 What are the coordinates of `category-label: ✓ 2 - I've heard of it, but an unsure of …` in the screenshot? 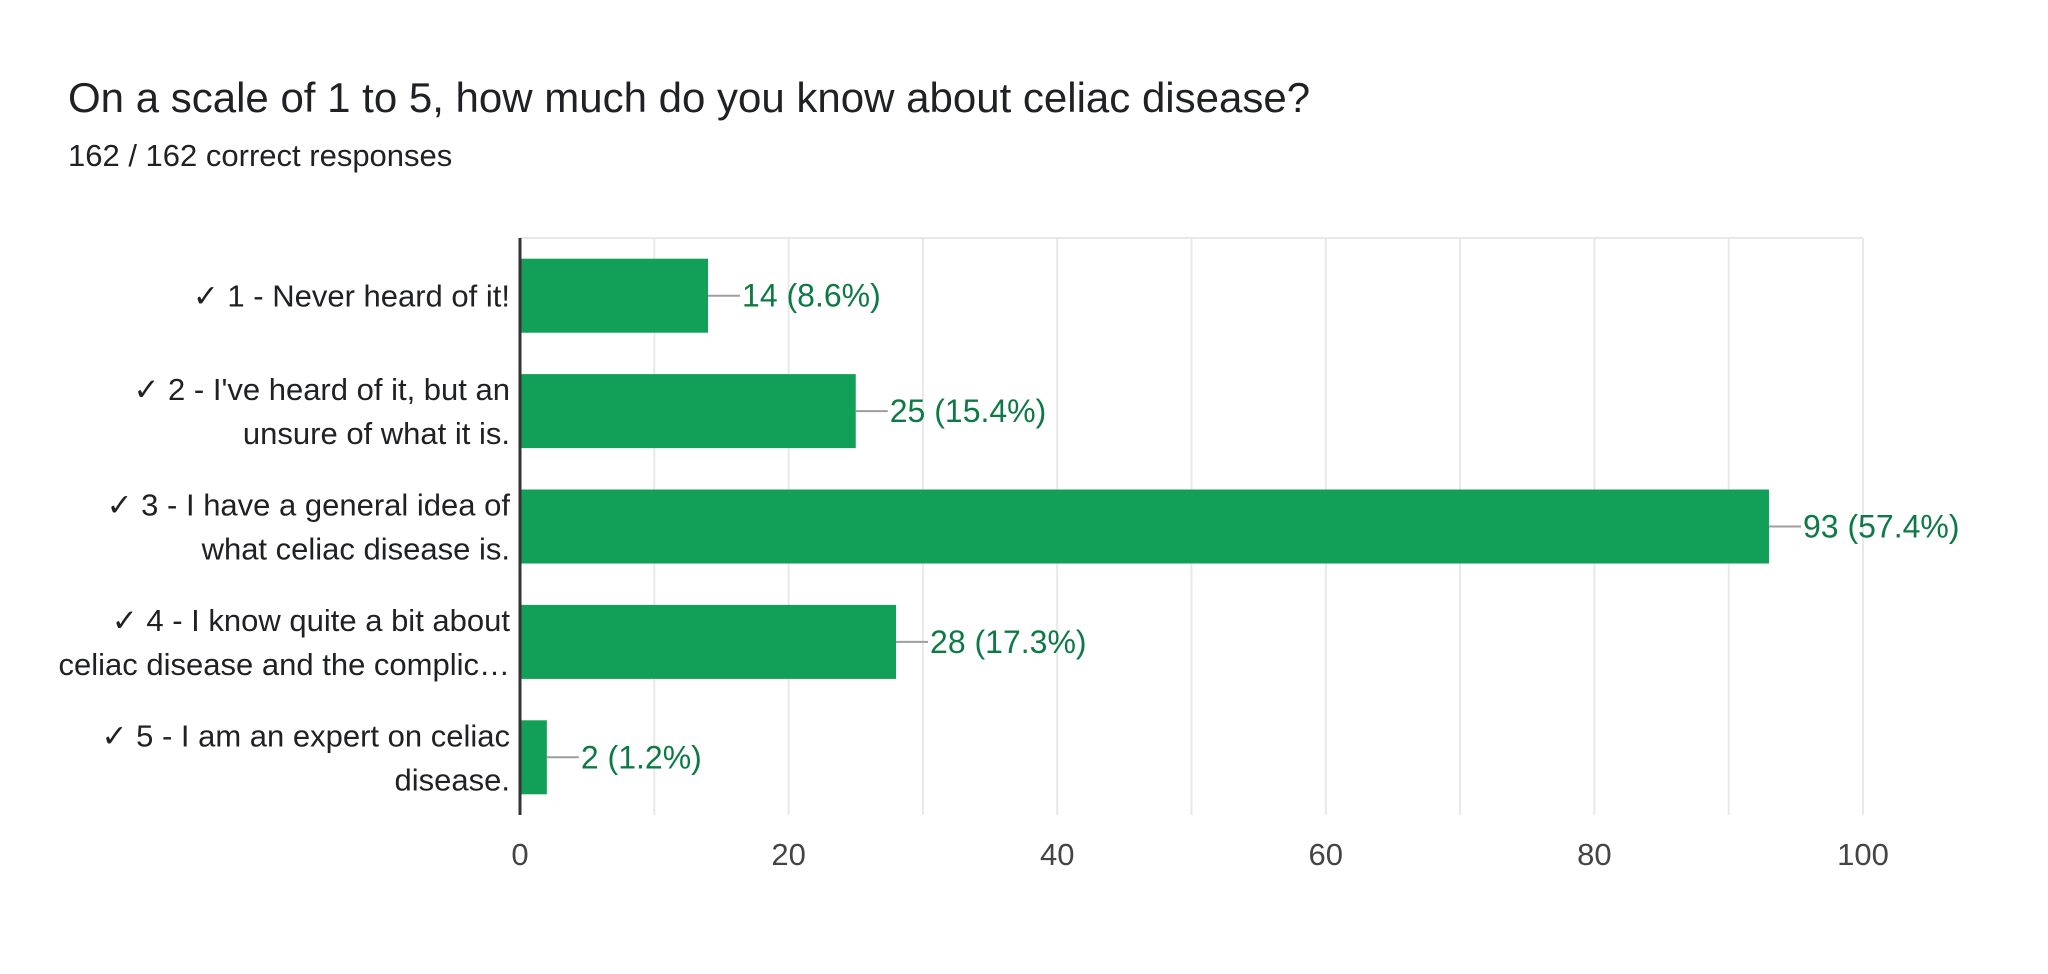 It's located at (321, 411).